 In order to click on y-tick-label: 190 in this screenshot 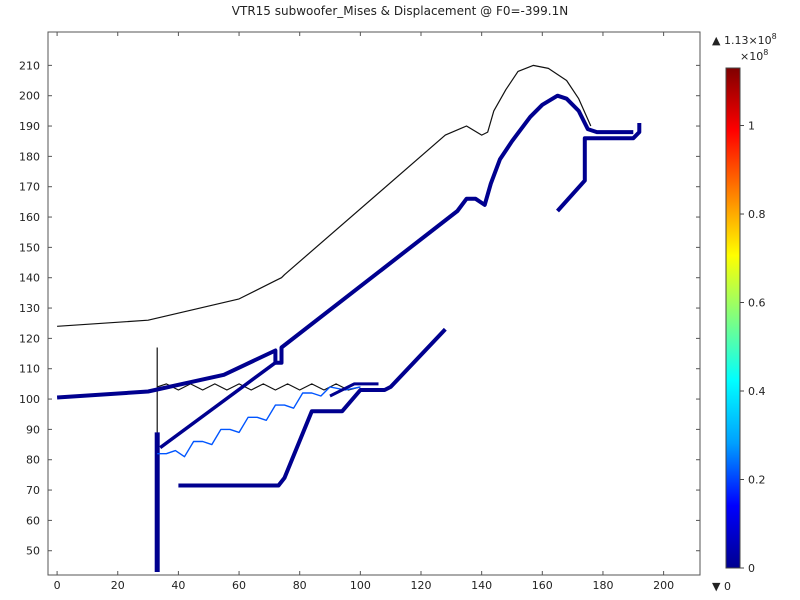, I will do `click(29, 126)`.